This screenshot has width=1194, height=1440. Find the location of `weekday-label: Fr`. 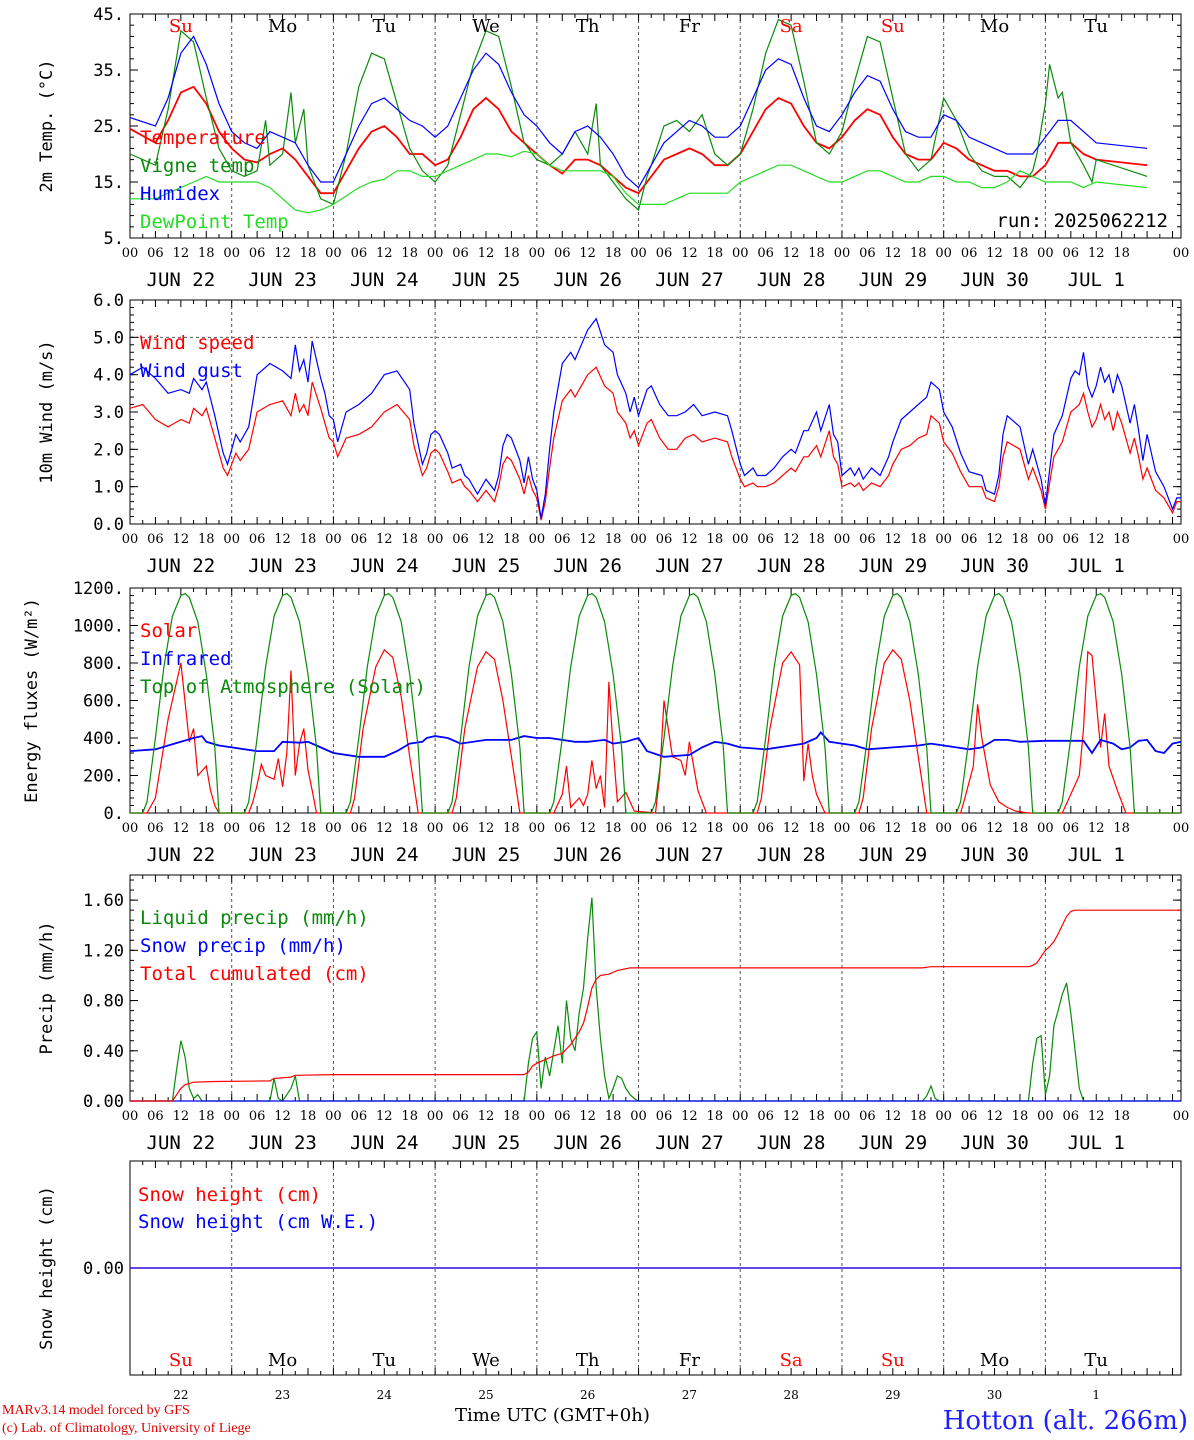

weekday-label: Fr is located at coordinates (689, 1360).